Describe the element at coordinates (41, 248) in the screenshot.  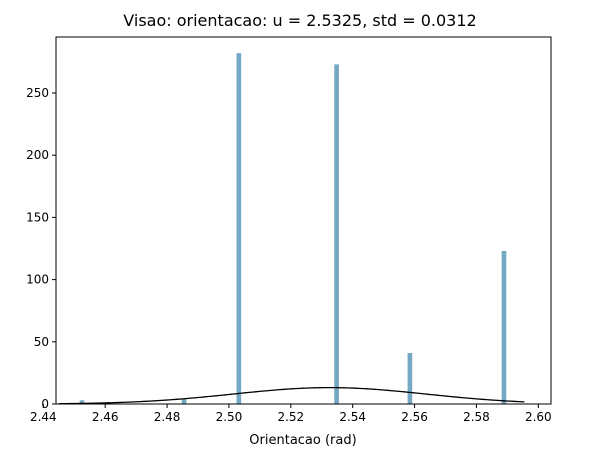
I see `y-axis-ticks: 0 50 100 150 200 250` at that location.